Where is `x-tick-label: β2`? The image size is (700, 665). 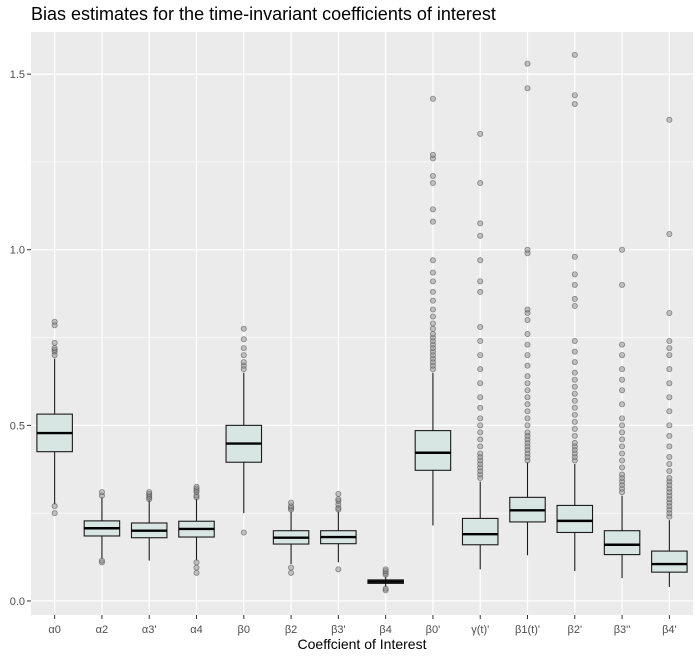 x-tick-label: β2 is located at coordinates (291, 630).